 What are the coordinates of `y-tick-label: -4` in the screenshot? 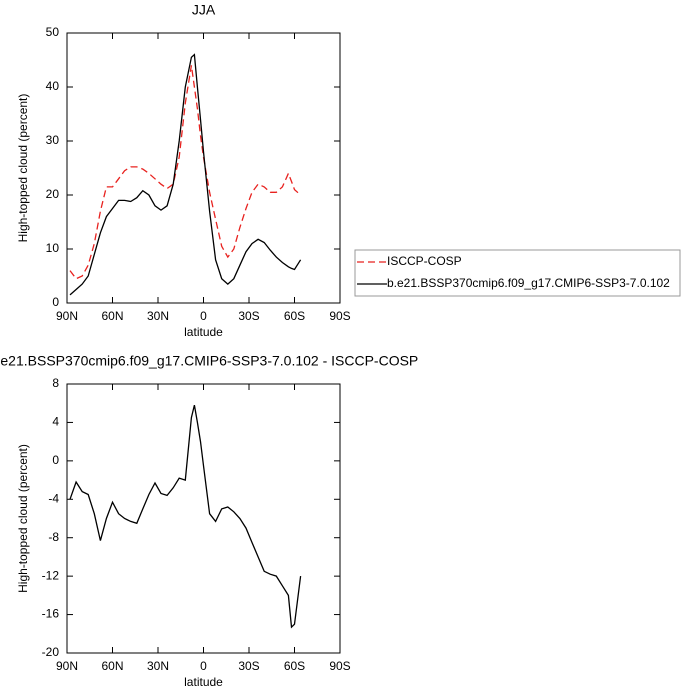 It's located at (53, 498).